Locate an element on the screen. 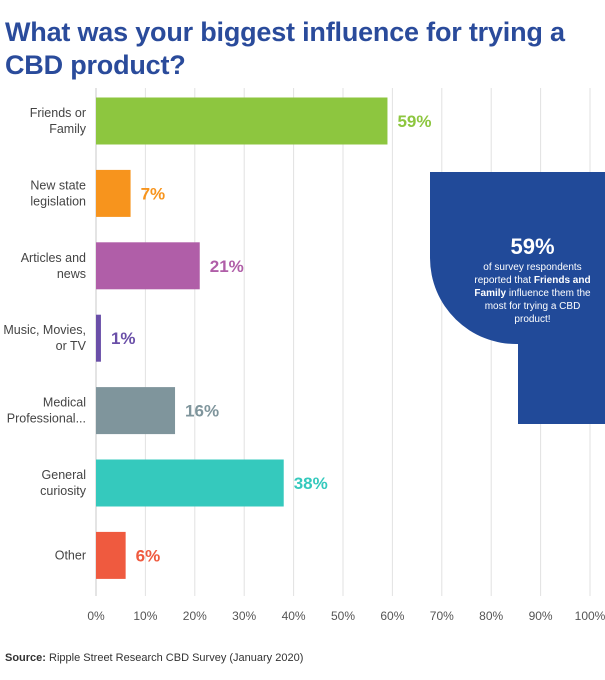  x-axis-ticks: 0% 10% 20% 30% 40% 50% 60% 70% 80% 90% 100% is located at coordinates (346, 616).